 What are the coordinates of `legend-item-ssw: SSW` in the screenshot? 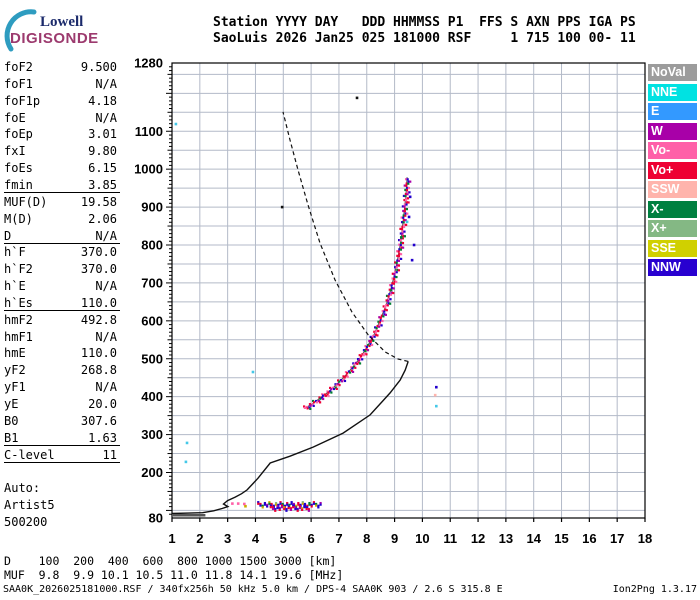 It's located at (672, 189).